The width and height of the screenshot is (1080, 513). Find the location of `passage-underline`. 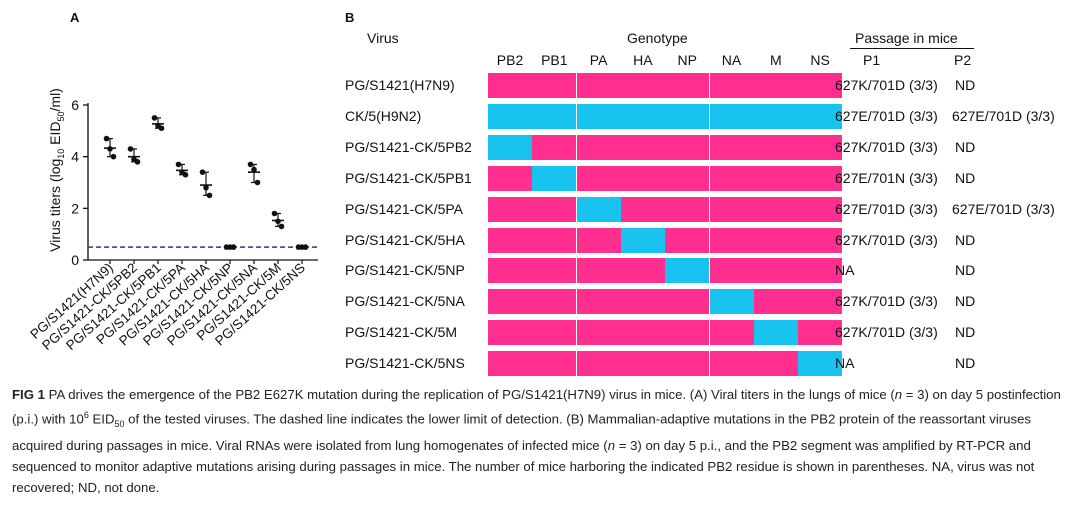

passage-underline is located at coordinates (912, 48).